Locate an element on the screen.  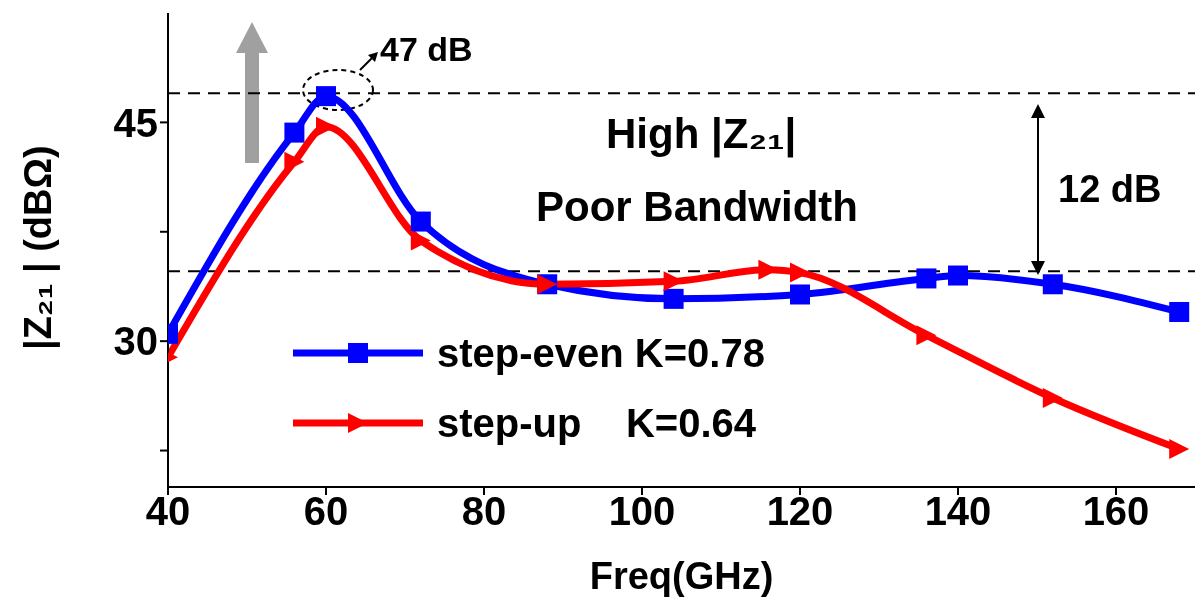
x-axis-title: Freq(GHz) is located at coordinates (681, 576).